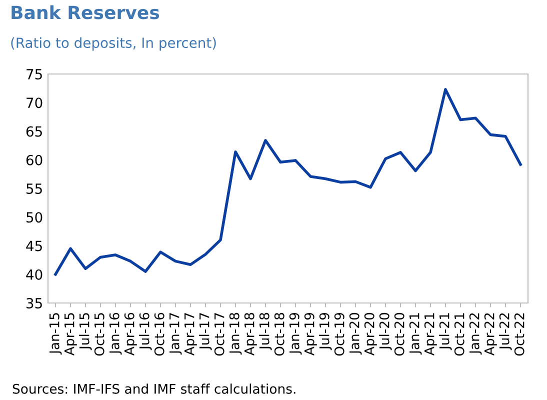 The image size is (547, 400). Describe the element at coordinates (34, 303) in the screenshot. I see `y-tick-label: 35` at that location.